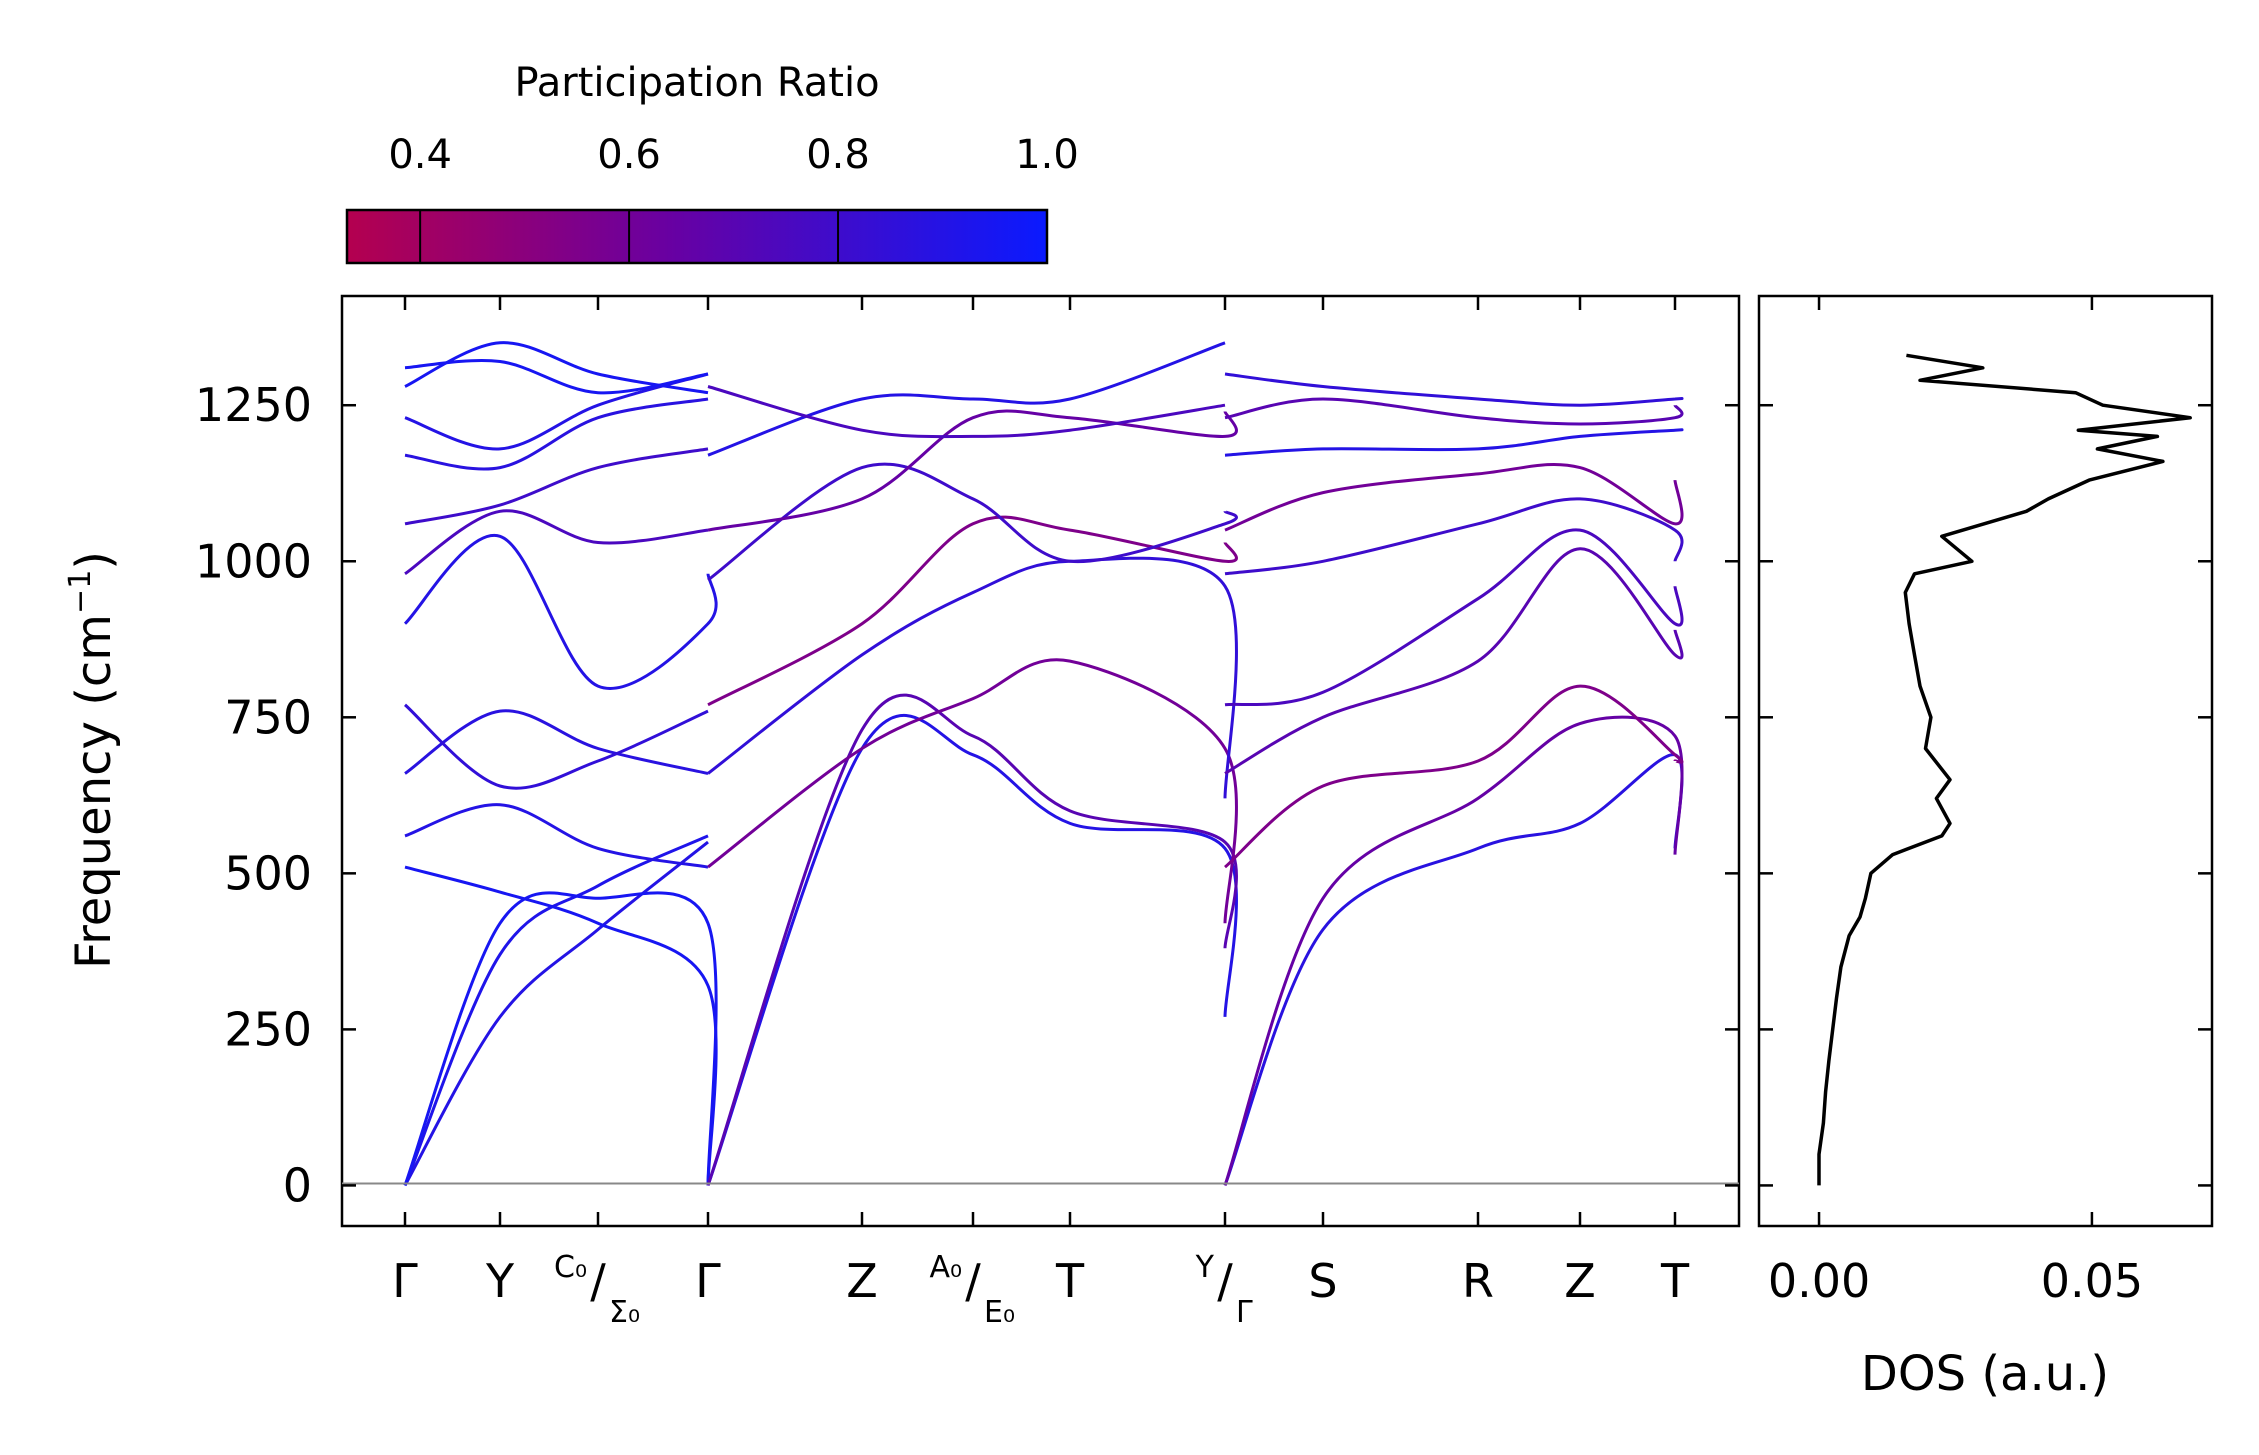 This screenshot has width=2259, height=1455. What do you see at coordinates (297, 1185) in the screenshot?
I see `y-tick-label: 0` at bounding box center [297, 1185].